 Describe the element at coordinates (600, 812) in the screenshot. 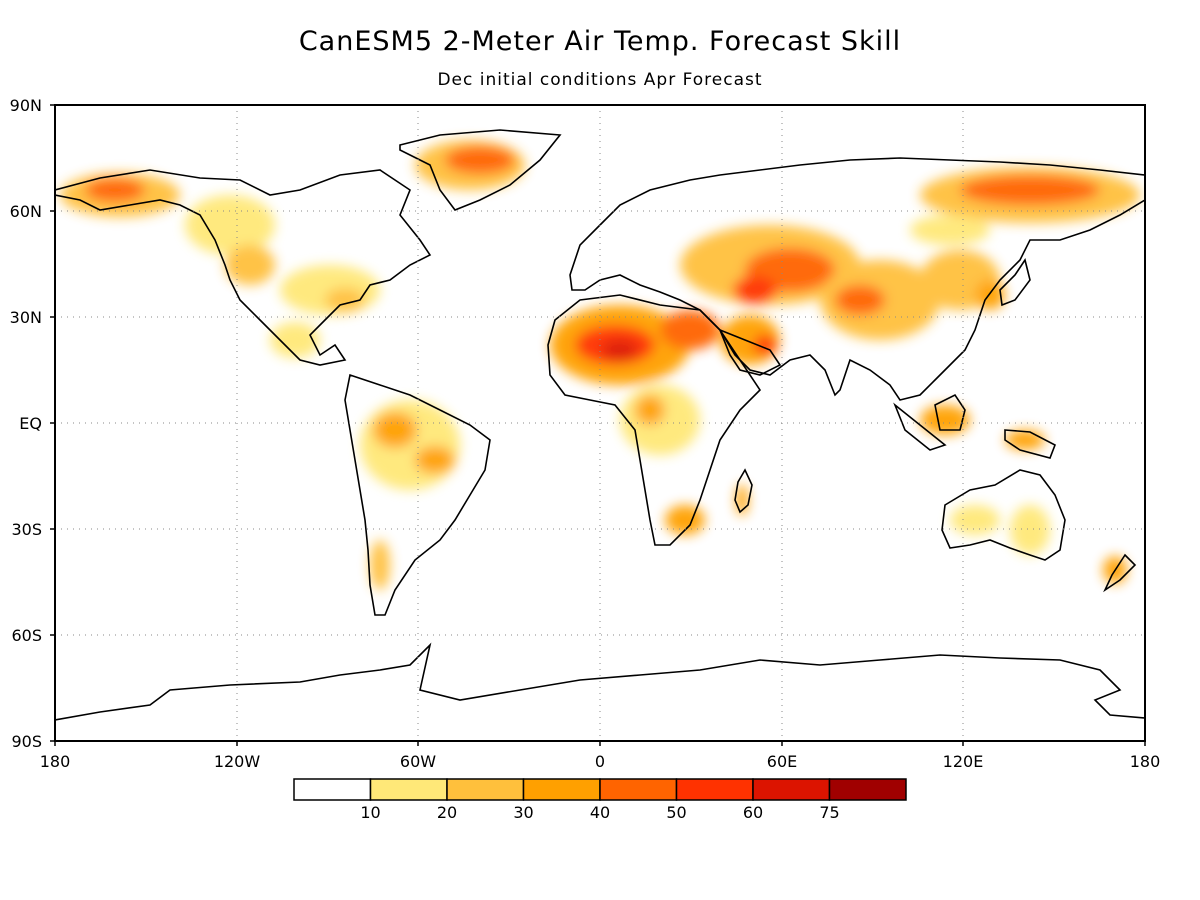

I see `colorbar-label: 40` at that location.